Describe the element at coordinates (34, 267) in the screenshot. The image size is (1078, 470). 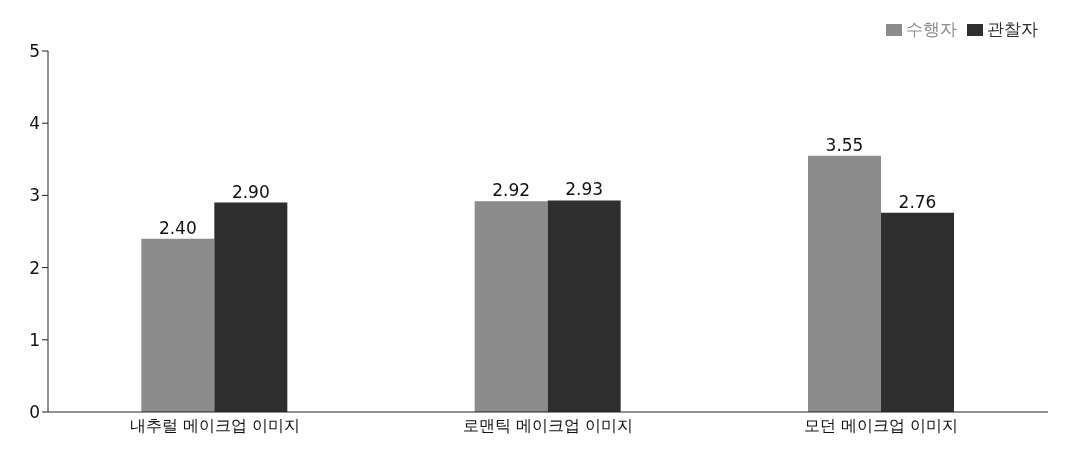
I see `y-tick-label: 2` at that location.